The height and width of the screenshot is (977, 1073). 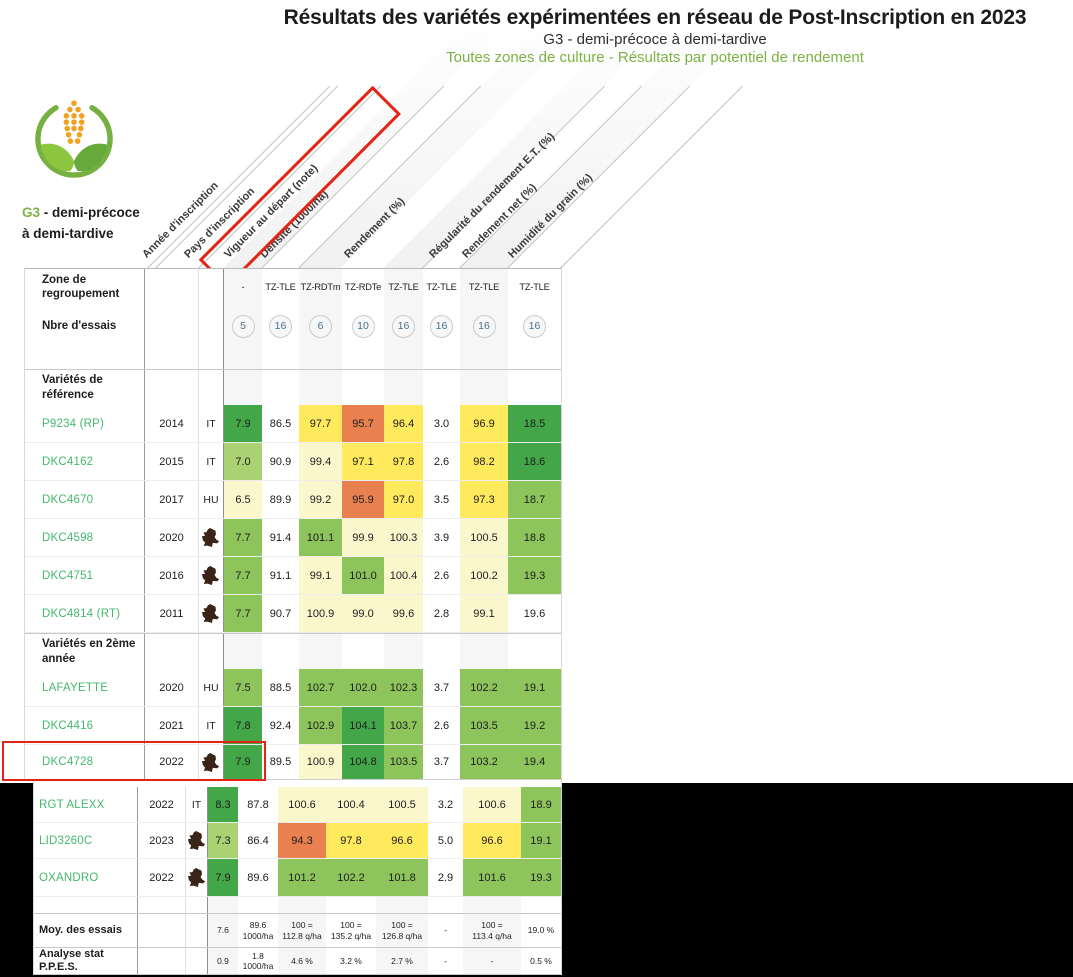 What do you see at coordinates (492, 877) in the screenshot?
I see `data-cell: 101.6` at bounding box center [492, 877].